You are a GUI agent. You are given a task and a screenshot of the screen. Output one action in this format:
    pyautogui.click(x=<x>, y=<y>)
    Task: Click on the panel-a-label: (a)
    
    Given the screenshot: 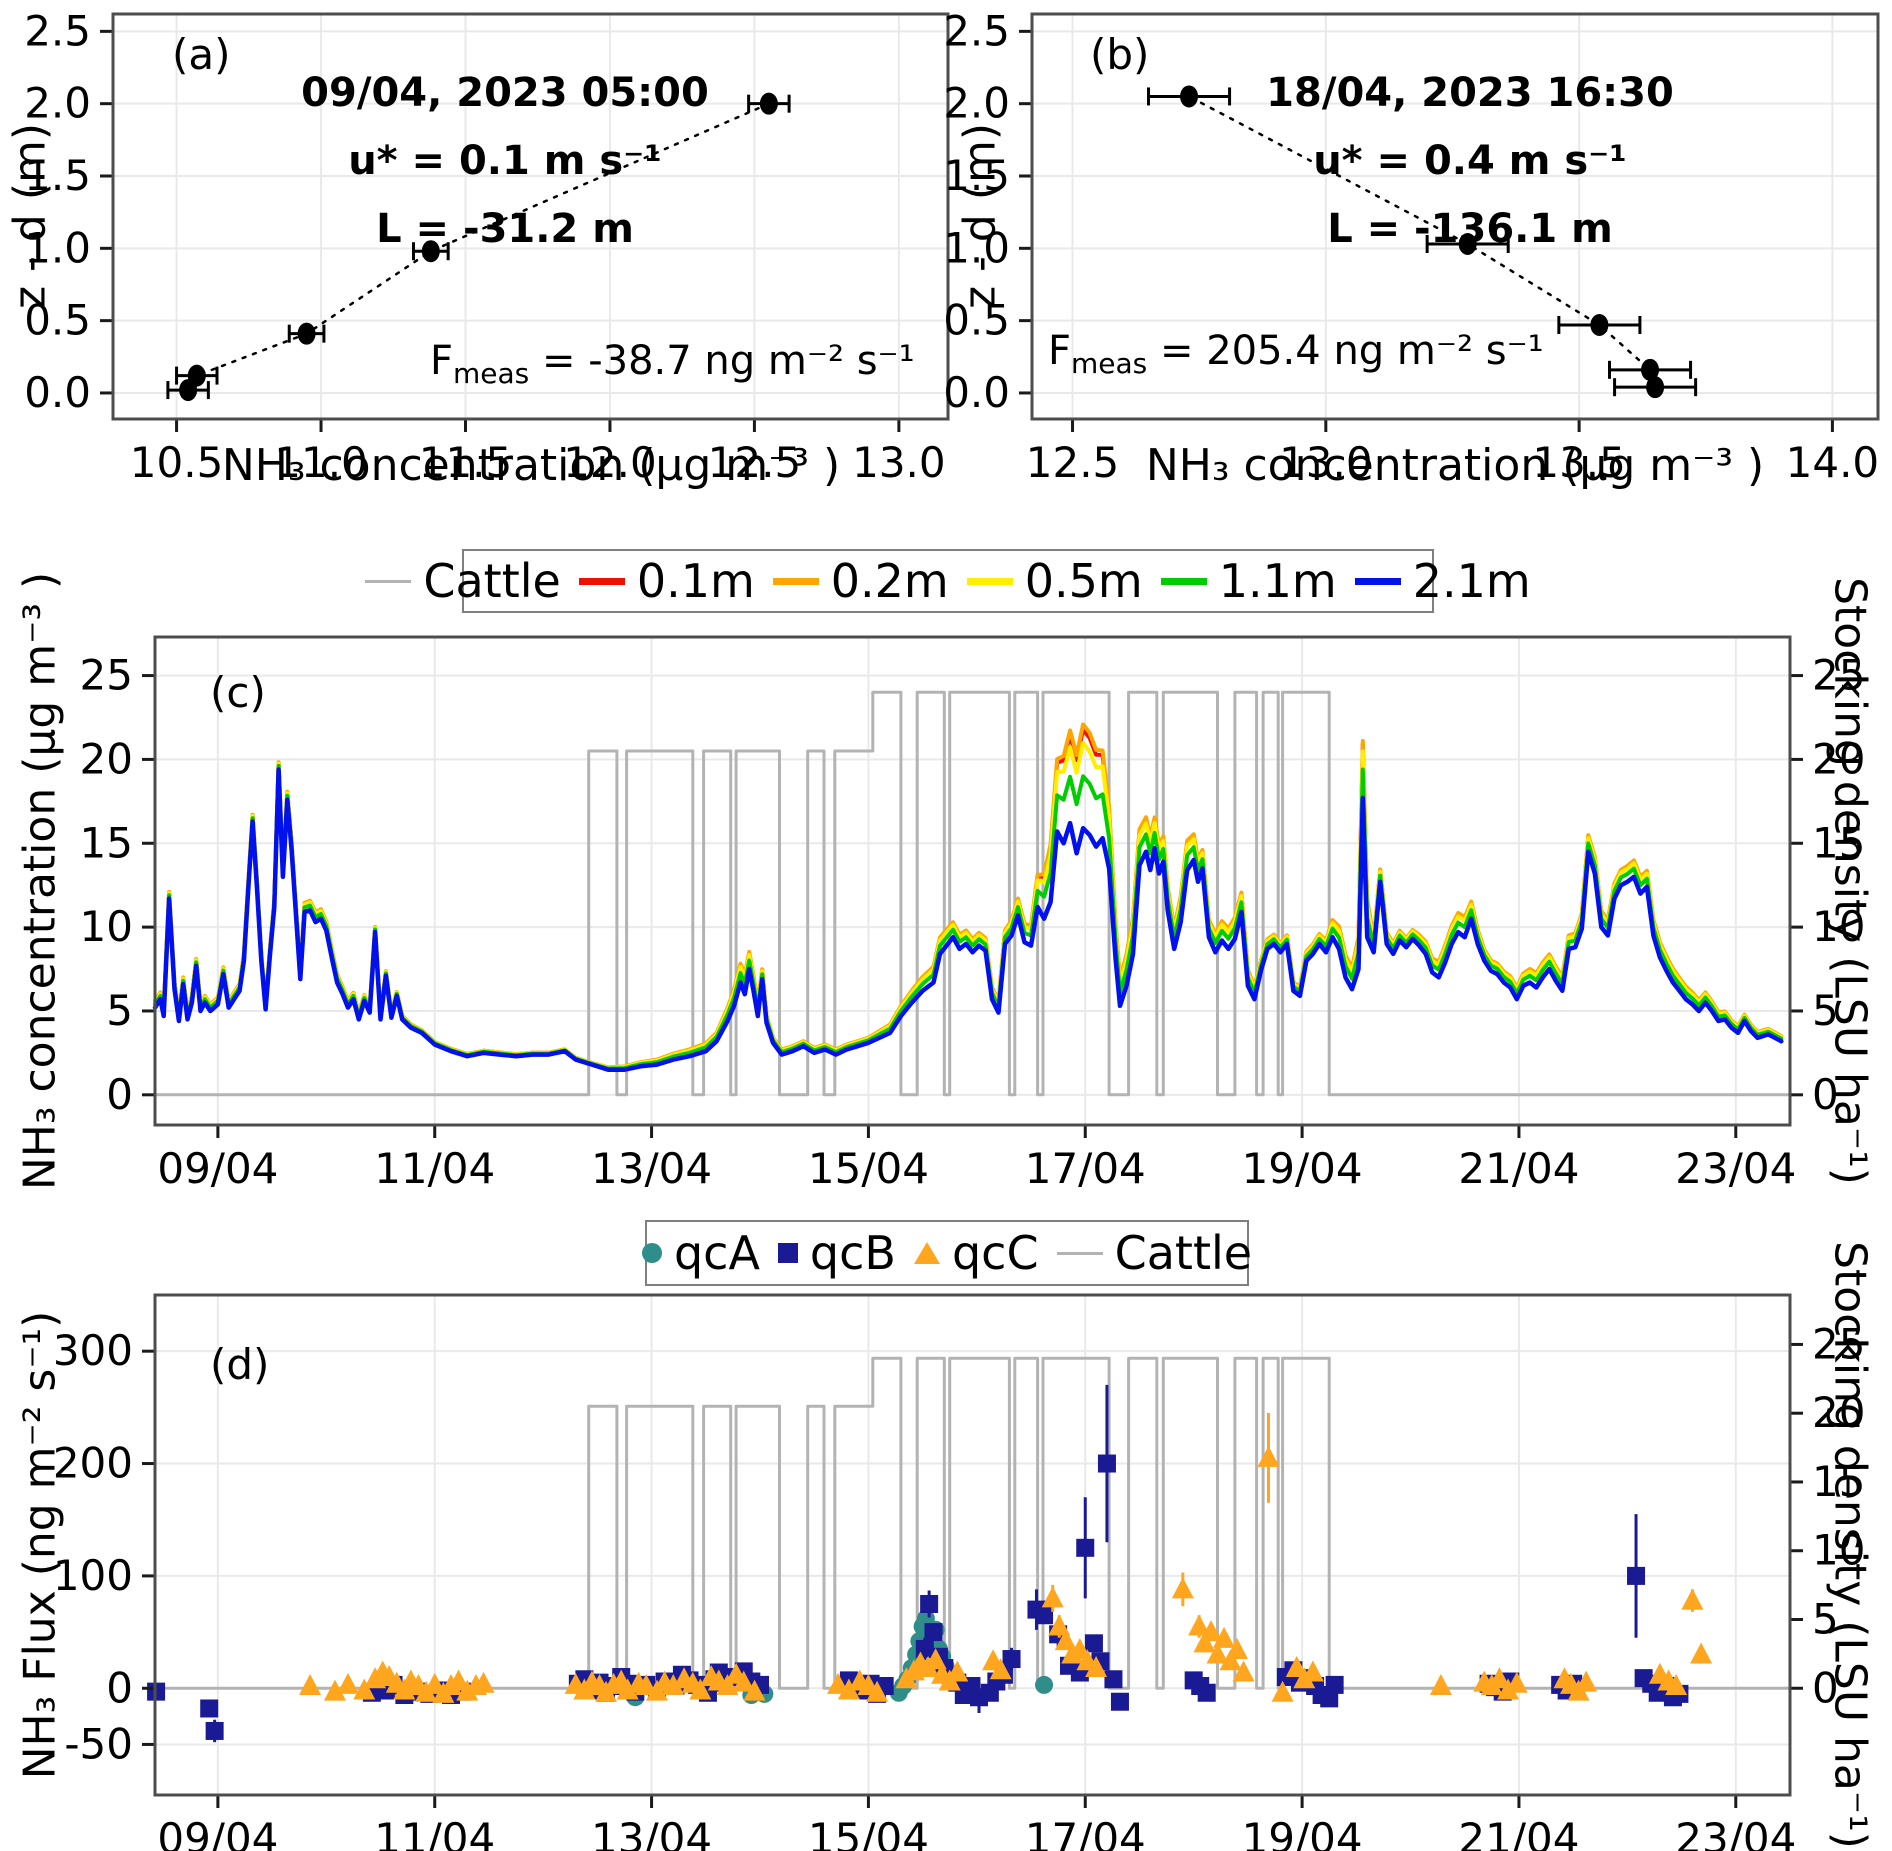 What is the action you would take?
    pyautogui.click(x=201, y=54)
    